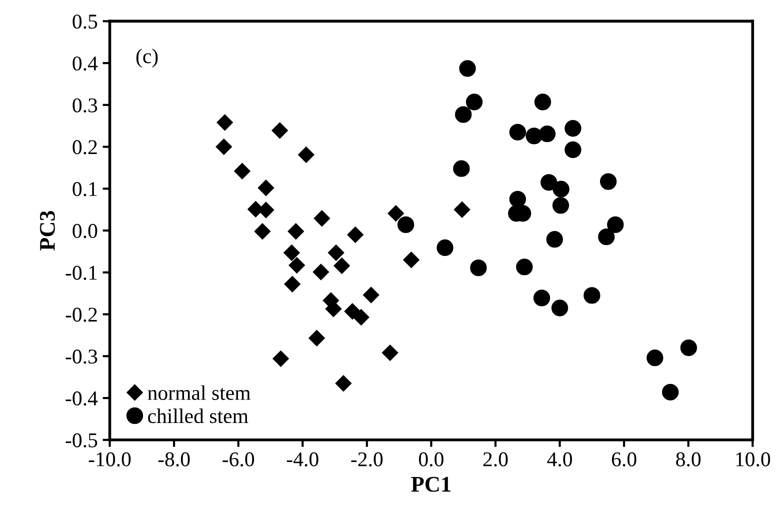  I want to click on y-tick-label: 0.0, so click(85, 231).